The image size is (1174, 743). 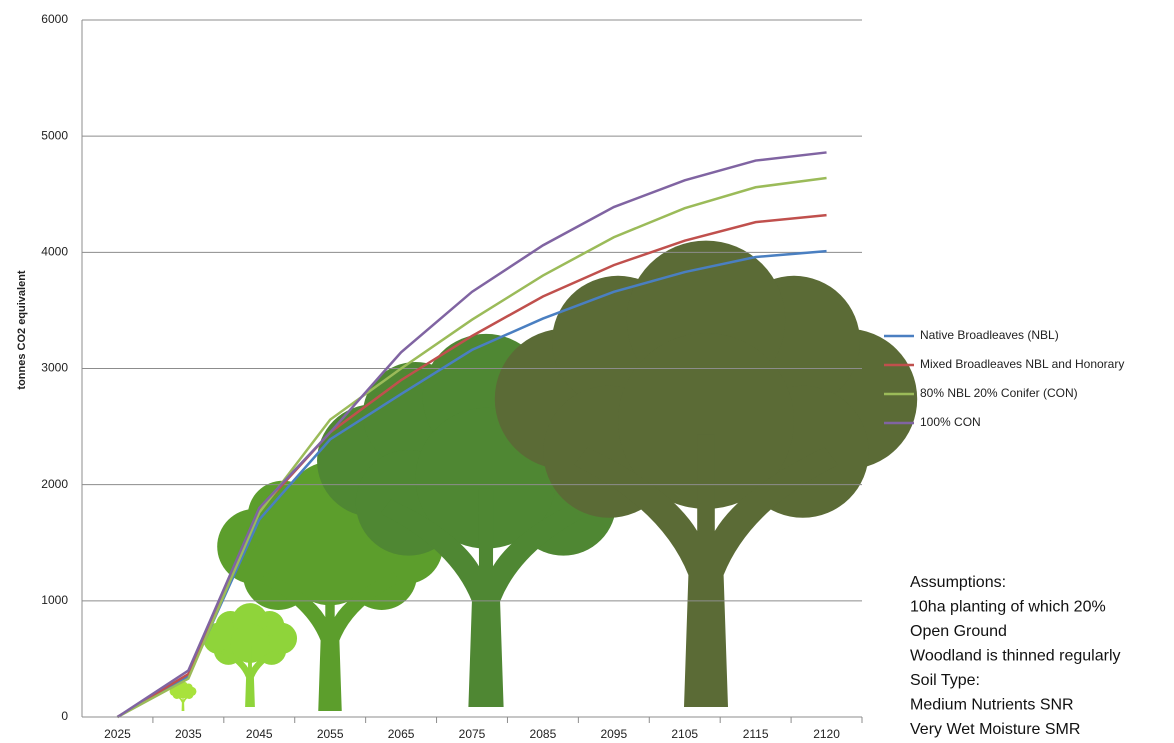 I want to click on legend-label: Mixed Broadleaves NBL and Honorary, so click(x=1022, y=364).